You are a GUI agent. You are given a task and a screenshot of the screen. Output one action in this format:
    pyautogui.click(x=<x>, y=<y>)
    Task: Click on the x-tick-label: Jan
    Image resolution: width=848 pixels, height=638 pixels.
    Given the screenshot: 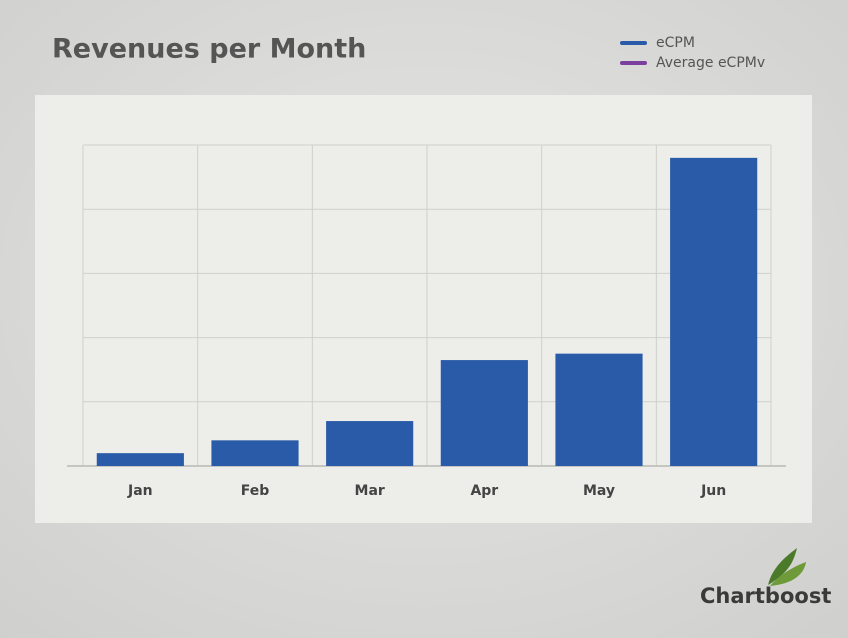 What is the action you would take?
    pyautogui.click(x=140, y=491)
    